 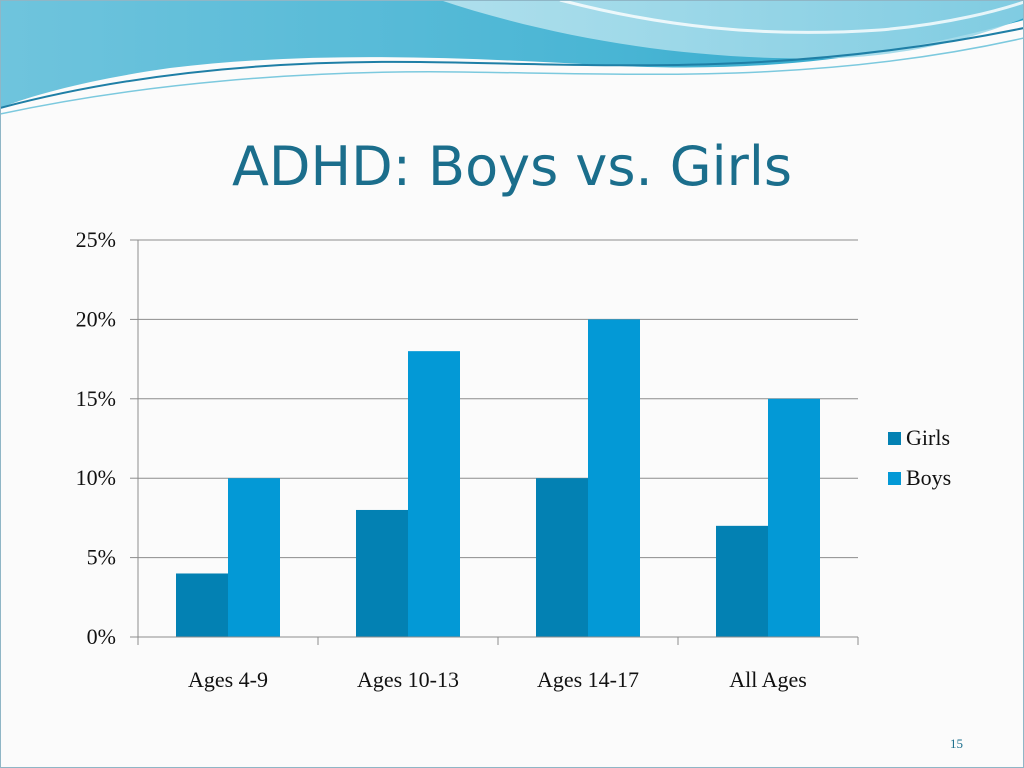 I want to click on legend-swatch-boys, so click(x=894, y=478).